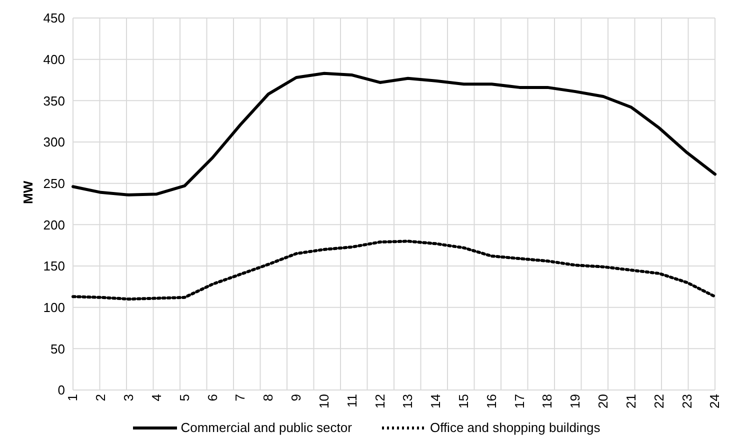 This screenshot has width=733, height=448. I want to click on y-tick-label: 150, so click(54, 266).